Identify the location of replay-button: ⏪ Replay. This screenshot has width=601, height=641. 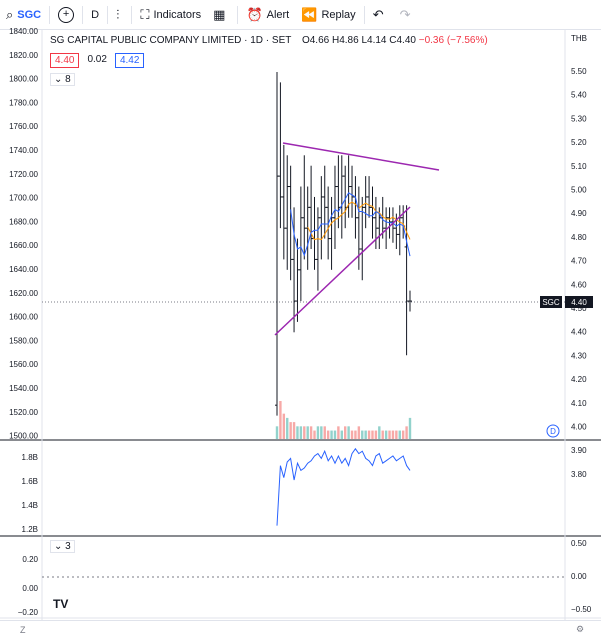
(328, 15).